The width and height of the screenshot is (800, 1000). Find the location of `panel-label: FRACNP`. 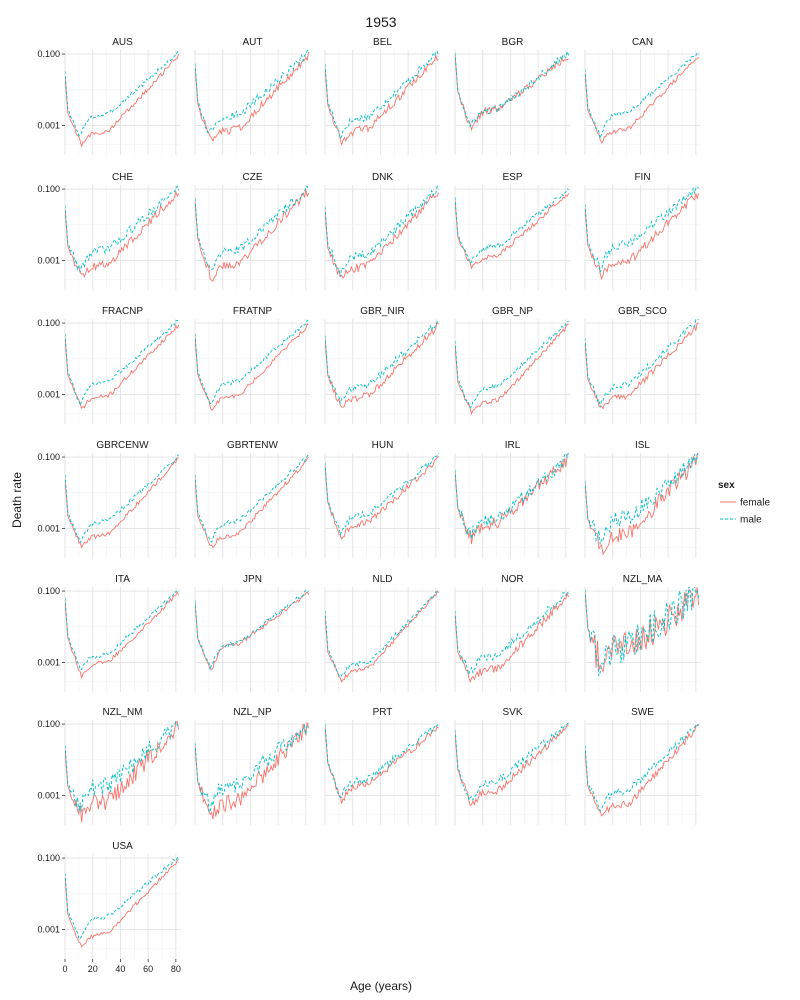

panel-label: FRACNP is located at coordinates (122, 311).